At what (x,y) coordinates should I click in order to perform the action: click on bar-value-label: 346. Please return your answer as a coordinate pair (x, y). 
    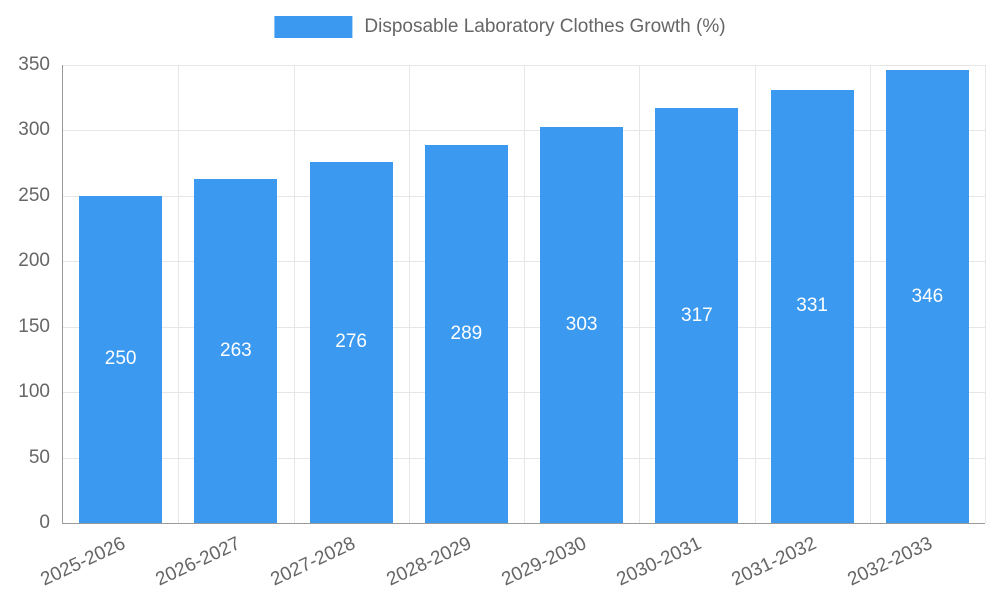
    Looking at the image, I should click on (927, 296).